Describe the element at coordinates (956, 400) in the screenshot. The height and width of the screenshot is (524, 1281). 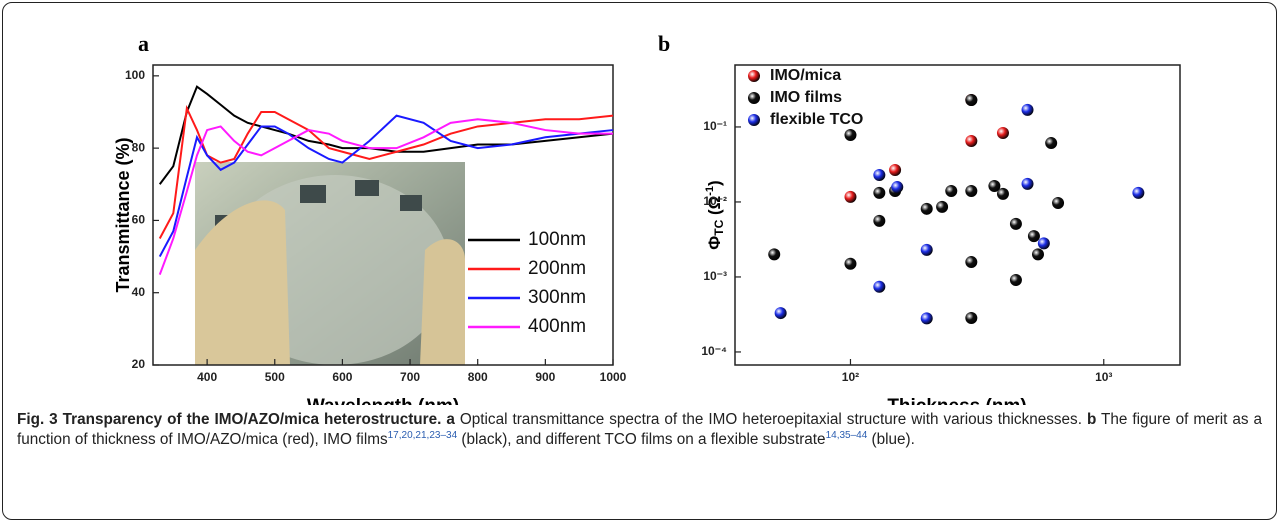
I see `x-axis-title: Thickness (nm)` at that location.